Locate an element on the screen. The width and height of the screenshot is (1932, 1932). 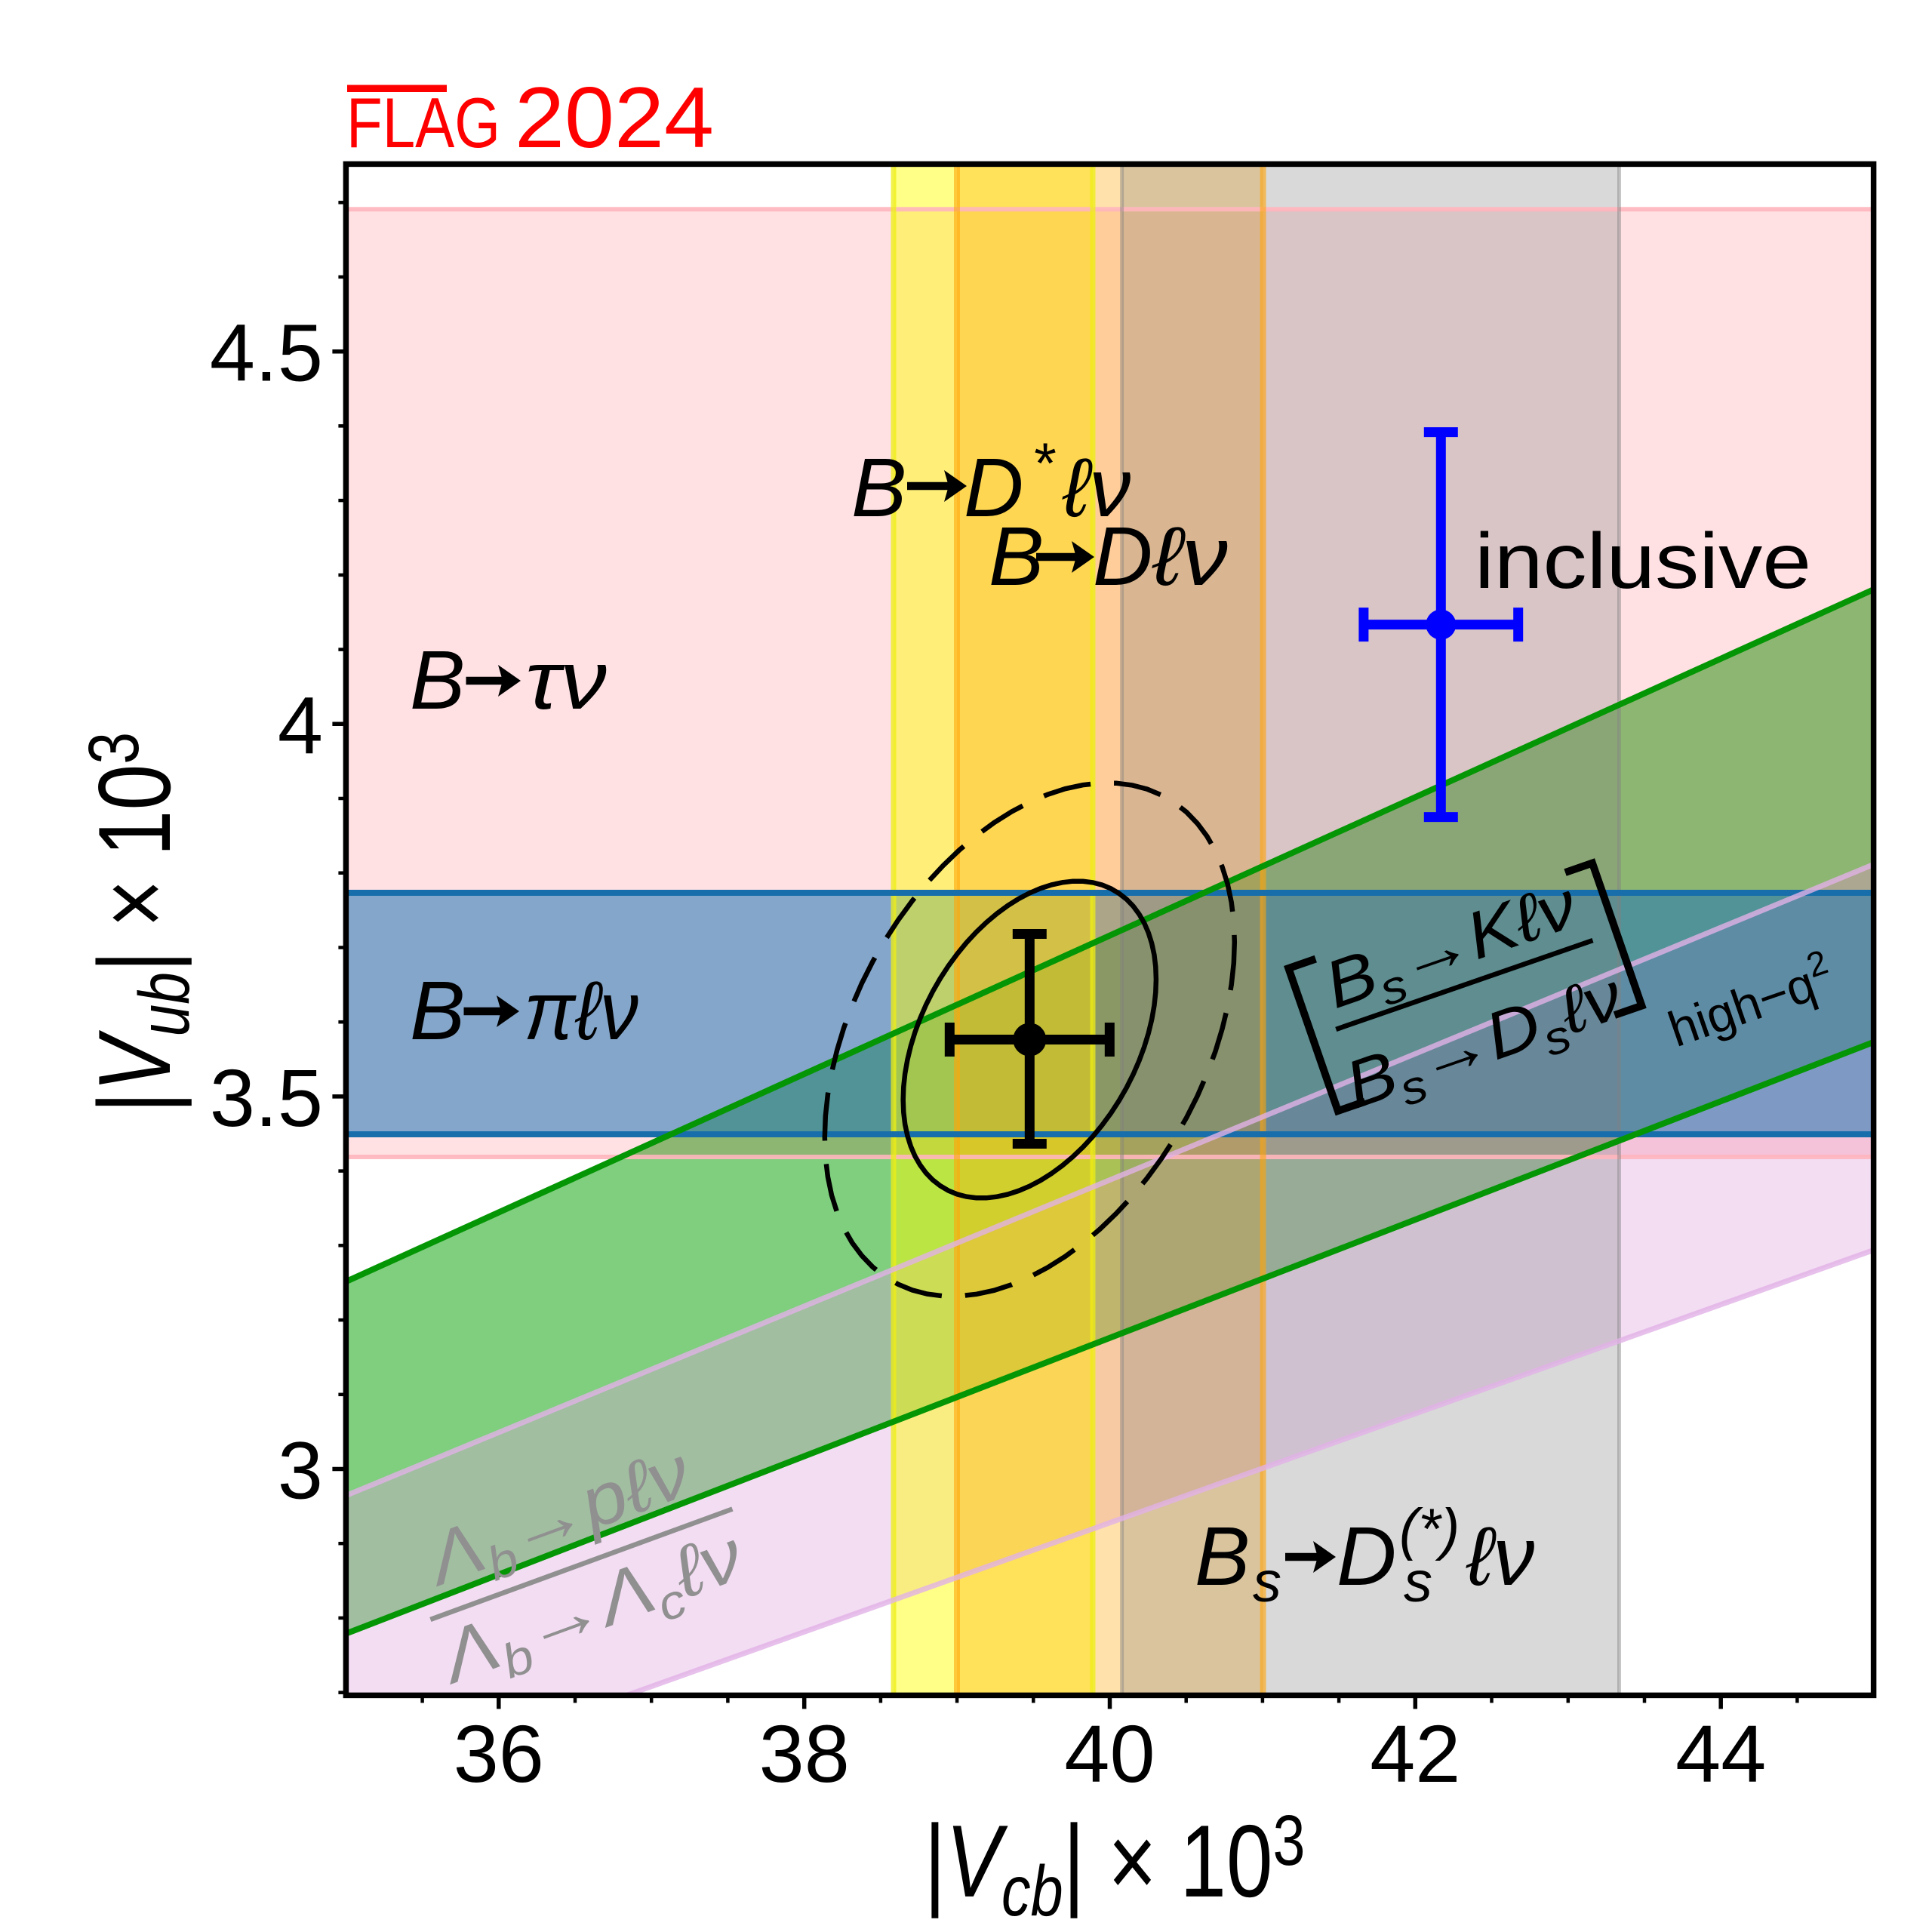
svg-text: 3.5 is located at coordinates (266, 1097).